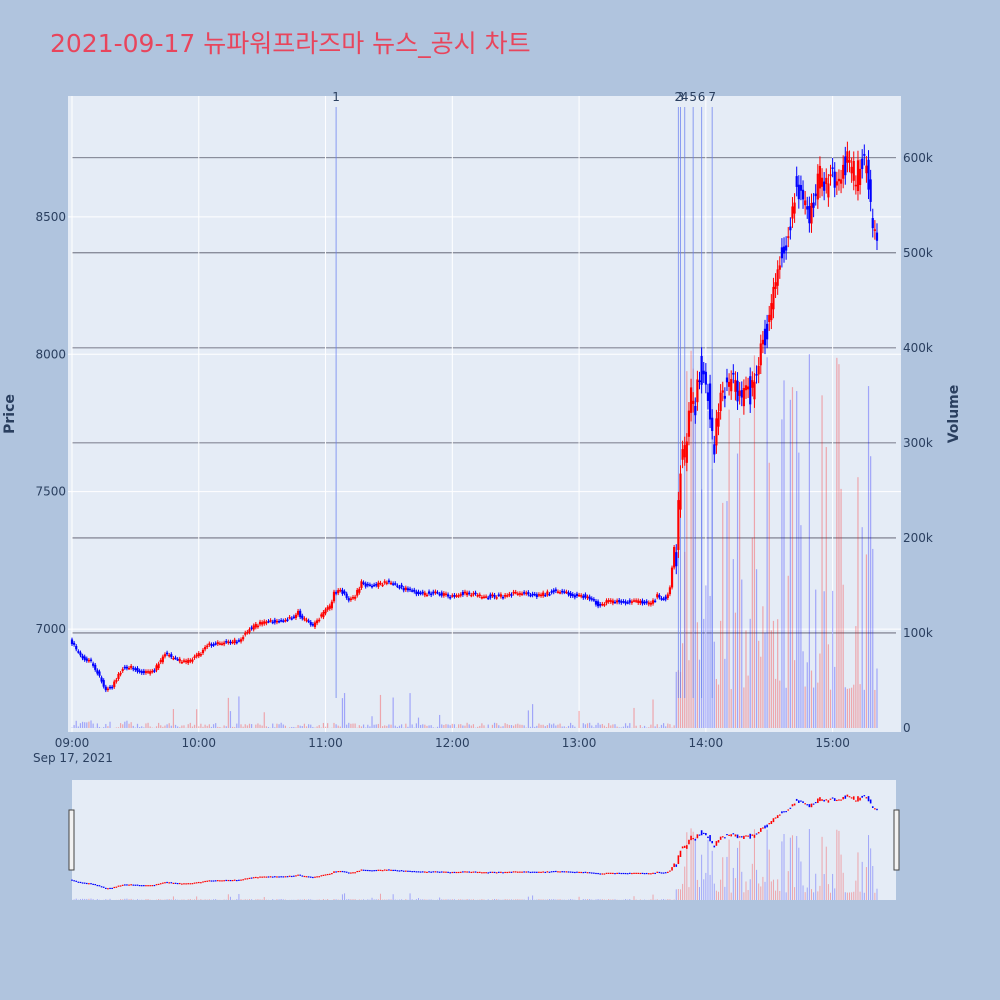 This screenshot has width=1000, height=1000. I want to click on range-slider-right-handle, so click(896, 840).